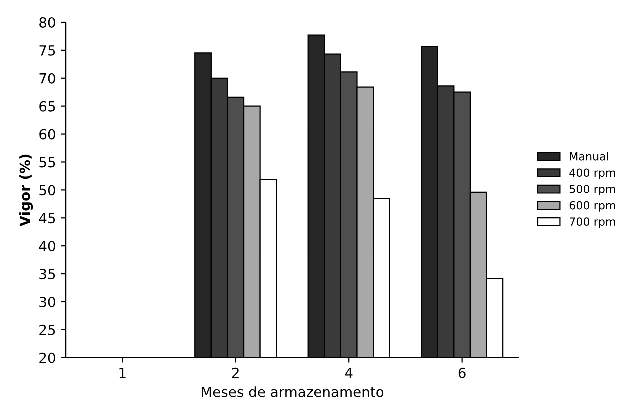 The width and height of the screenshot is (629, 409). I want to click on x-tick-label: 4, so click(349, 373).